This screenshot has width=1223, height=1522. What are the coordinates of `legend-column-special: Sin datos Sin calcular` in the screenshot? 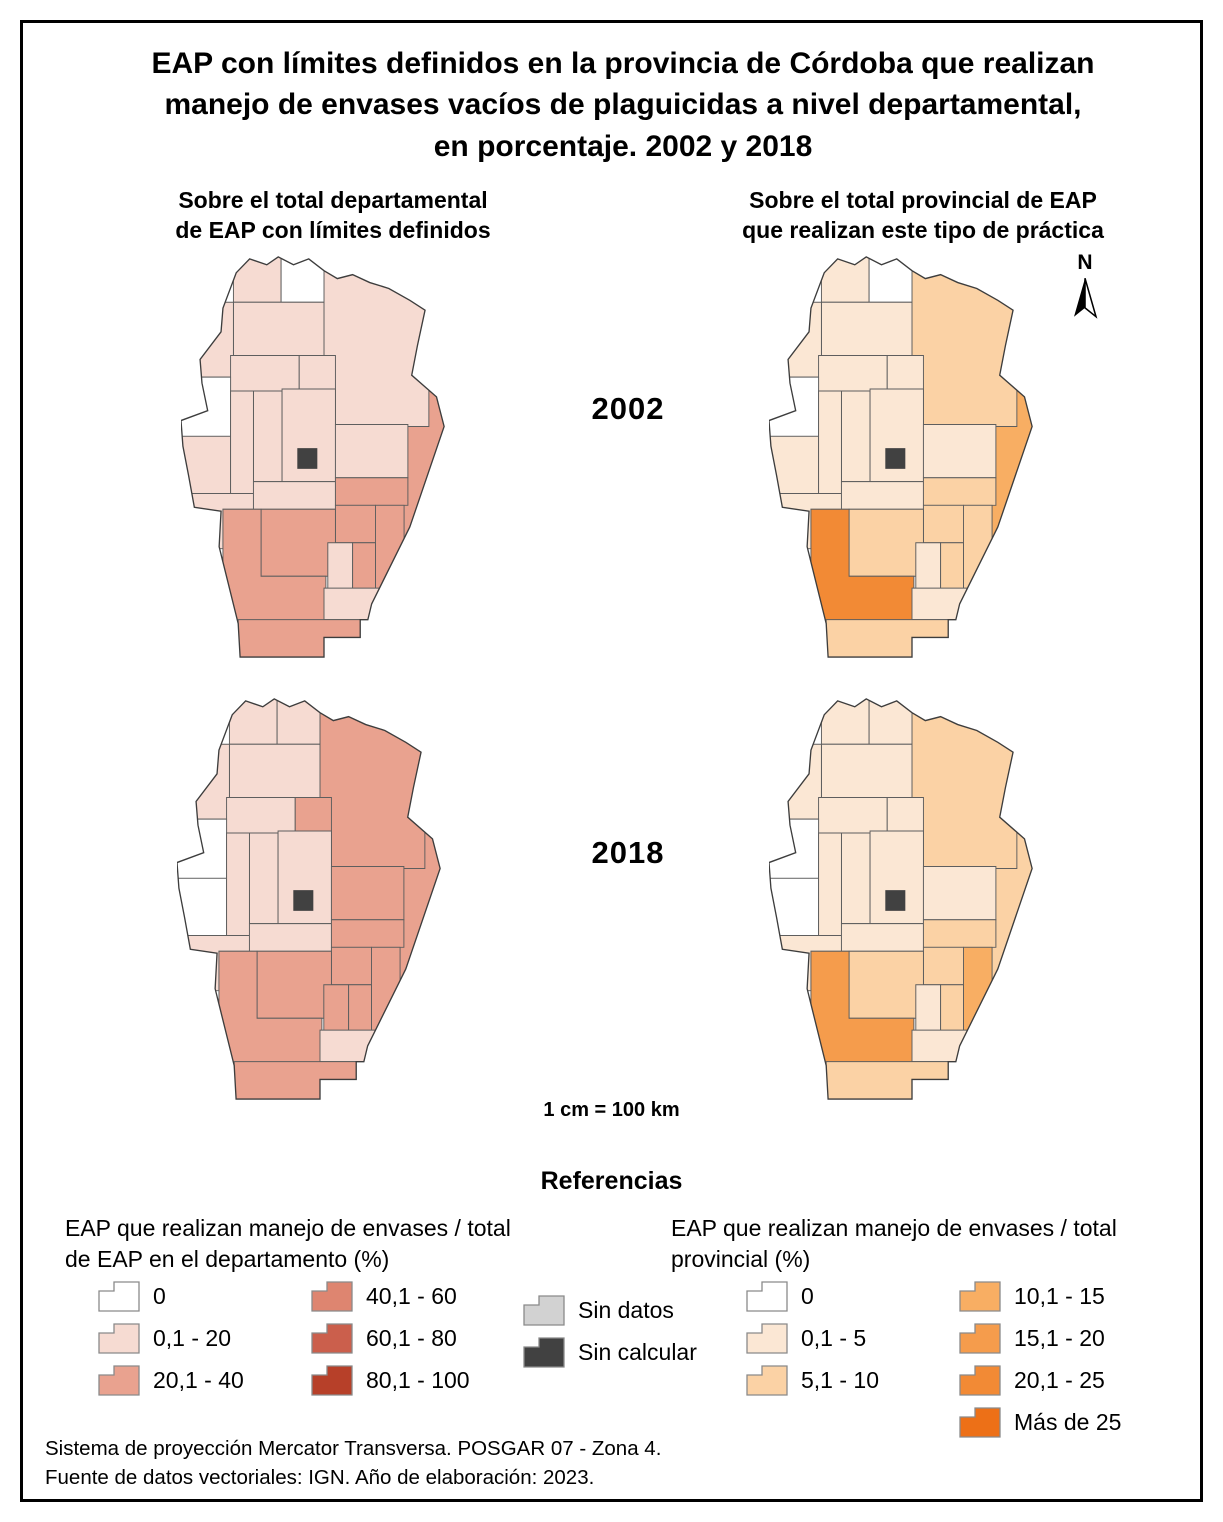 It's located at (610, 1331).